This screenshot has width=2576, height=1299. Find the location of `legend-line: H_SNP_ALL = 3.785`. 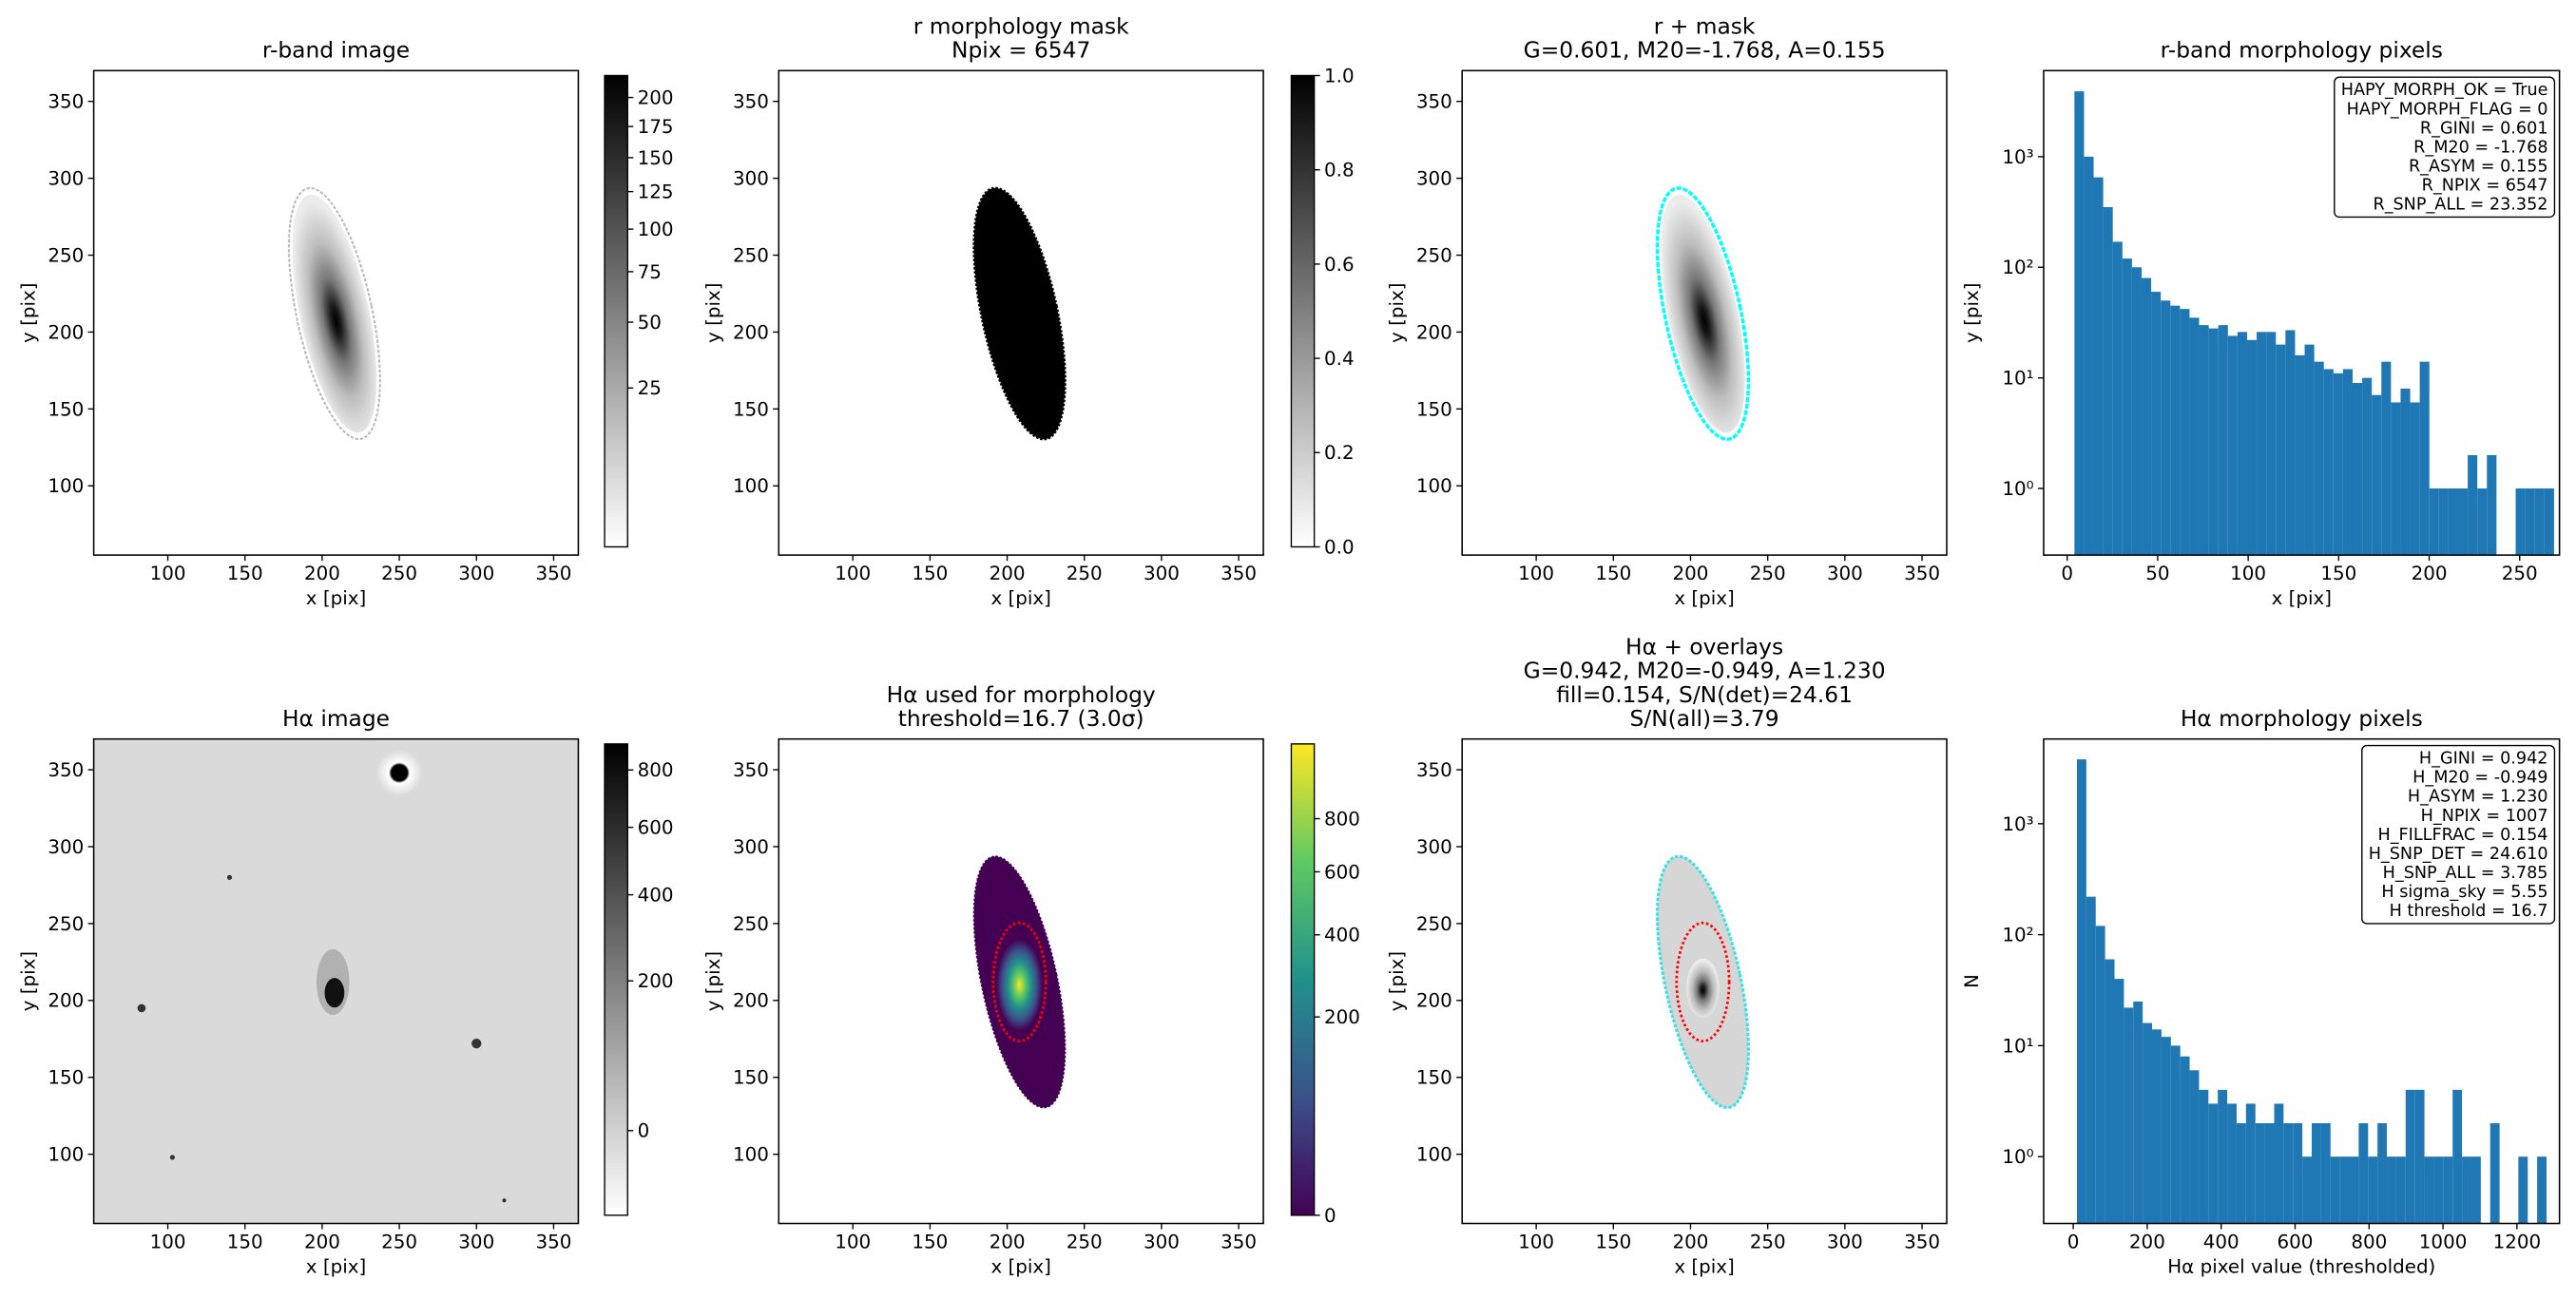

legend-line: H_SNP_ALL = 3.785 is located at coordinates (2465, 873).